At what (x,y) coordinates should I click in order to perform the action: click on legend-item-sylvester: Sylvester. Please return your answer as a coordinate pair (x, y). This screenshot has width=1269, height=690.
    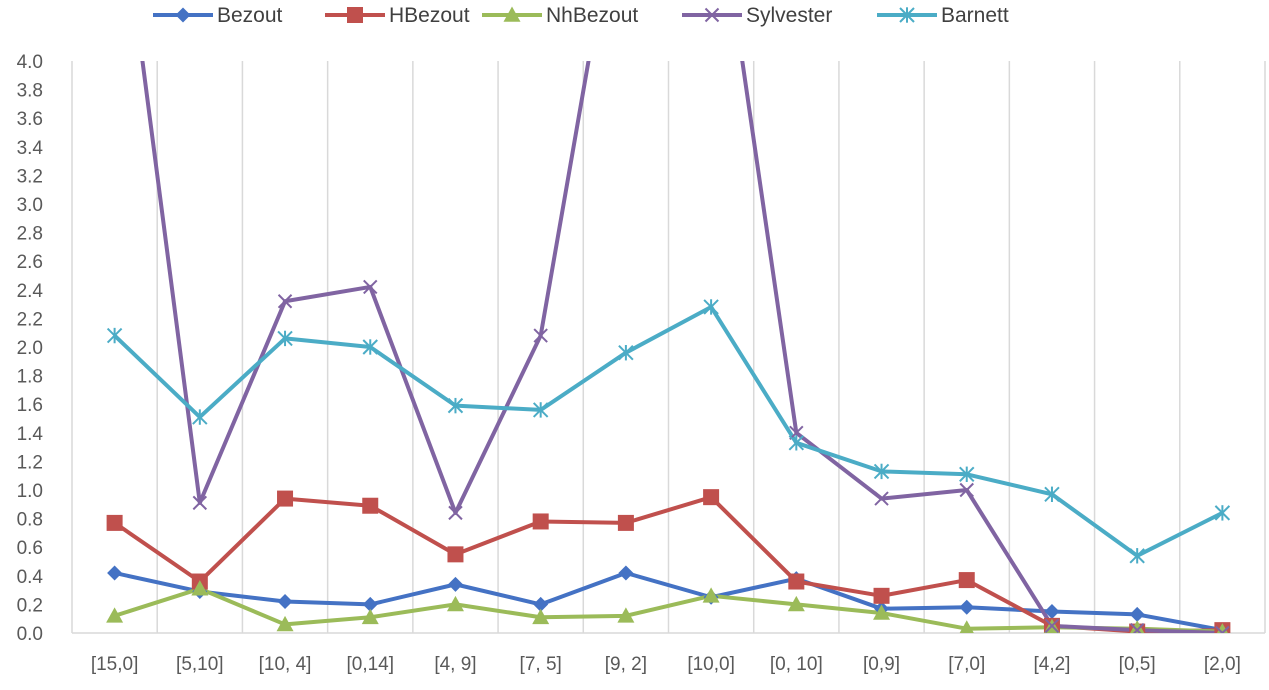
    Looking at the image, I should click on (757, 15).